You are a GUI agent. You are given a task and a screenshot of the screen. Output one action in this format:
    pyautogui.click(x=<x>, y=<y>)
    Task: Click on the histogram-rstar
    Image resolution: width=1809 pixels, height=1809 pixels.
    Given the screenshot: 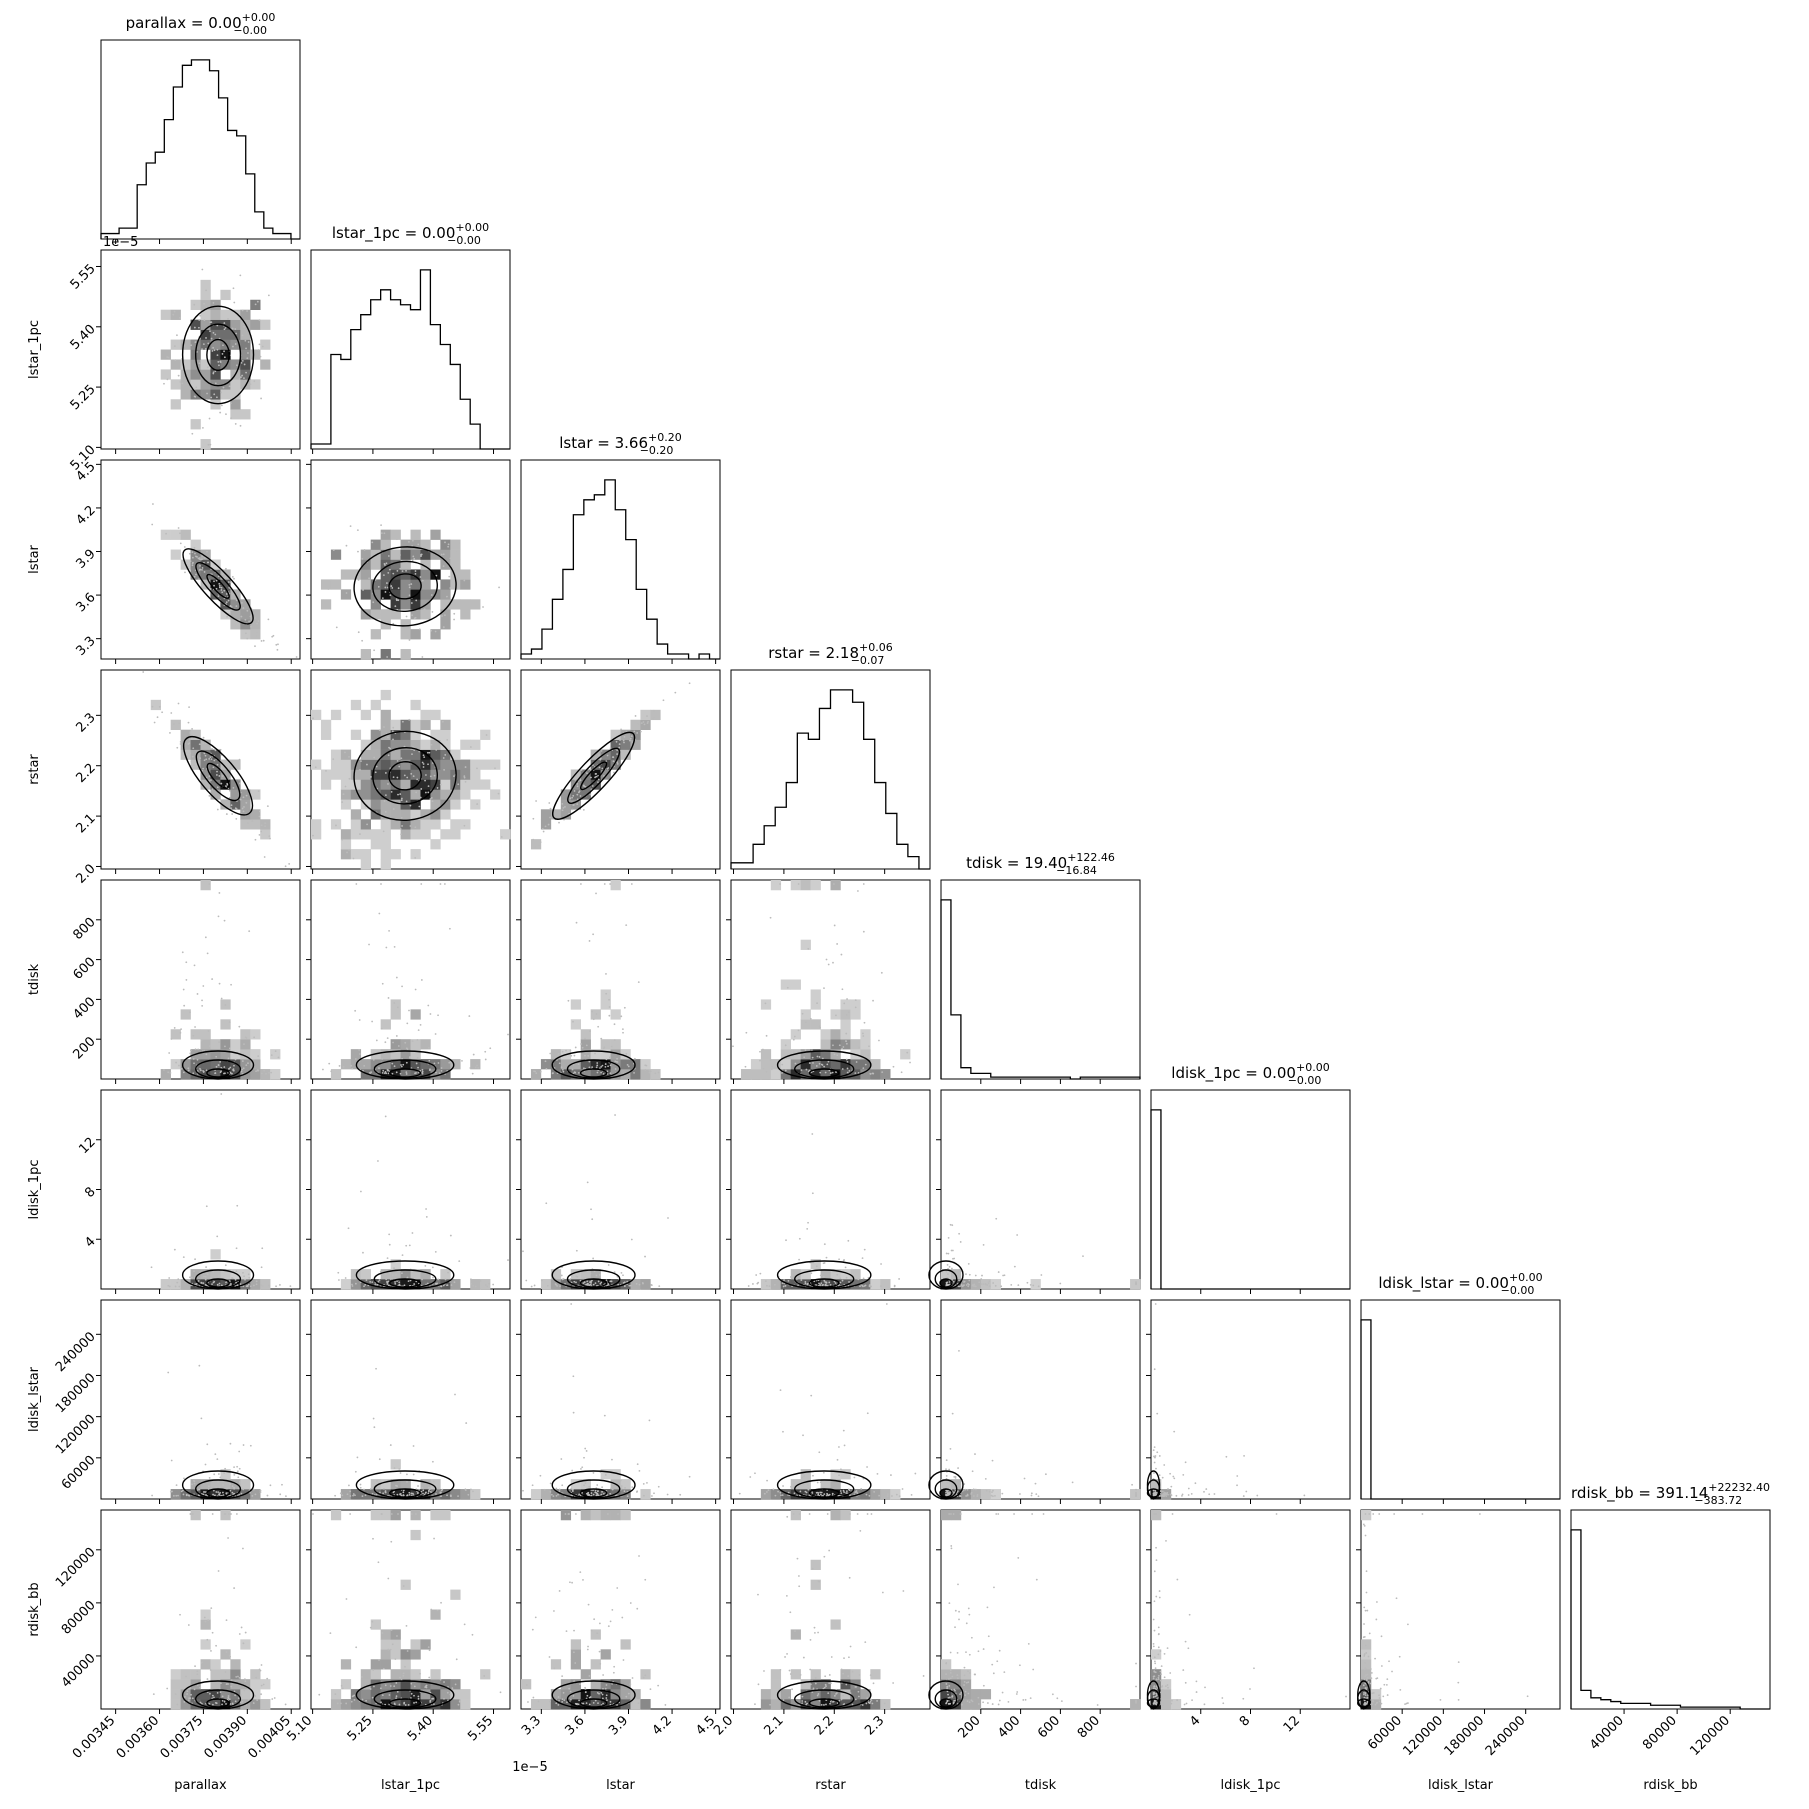 What is the action you would take?
    pyautogui.click(x=830, y=779)
    